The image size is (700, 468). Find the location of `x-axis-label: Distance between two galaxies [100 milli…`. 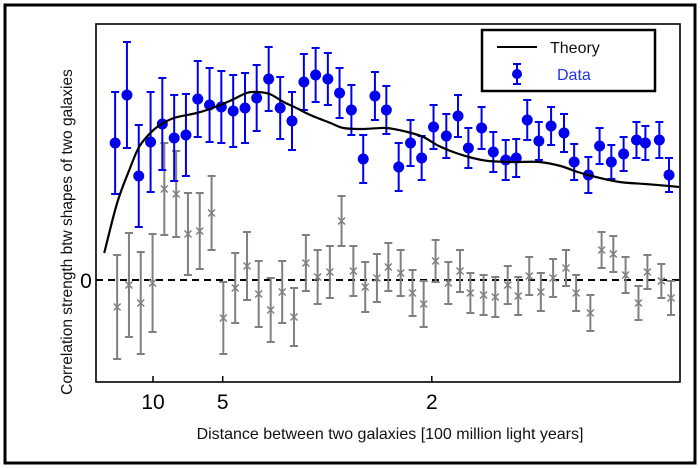

x-axis-label: Distance between two galaxies [100 milli… is located at coordinates (390, 434).